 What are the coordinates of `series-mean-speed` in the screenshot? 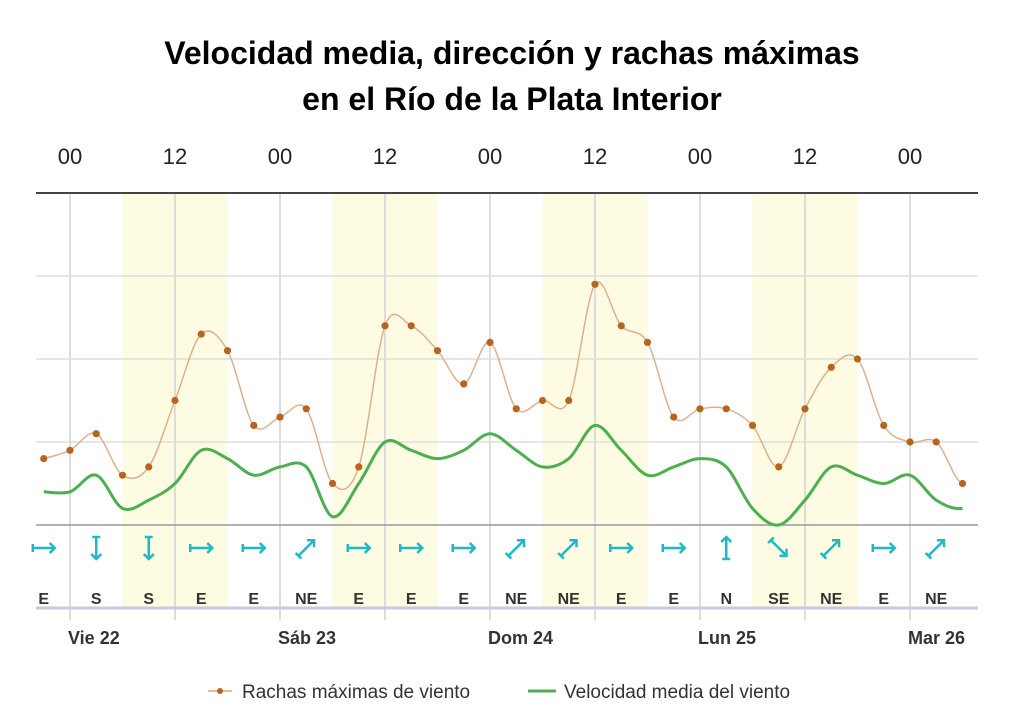 It's located at (503, 475).